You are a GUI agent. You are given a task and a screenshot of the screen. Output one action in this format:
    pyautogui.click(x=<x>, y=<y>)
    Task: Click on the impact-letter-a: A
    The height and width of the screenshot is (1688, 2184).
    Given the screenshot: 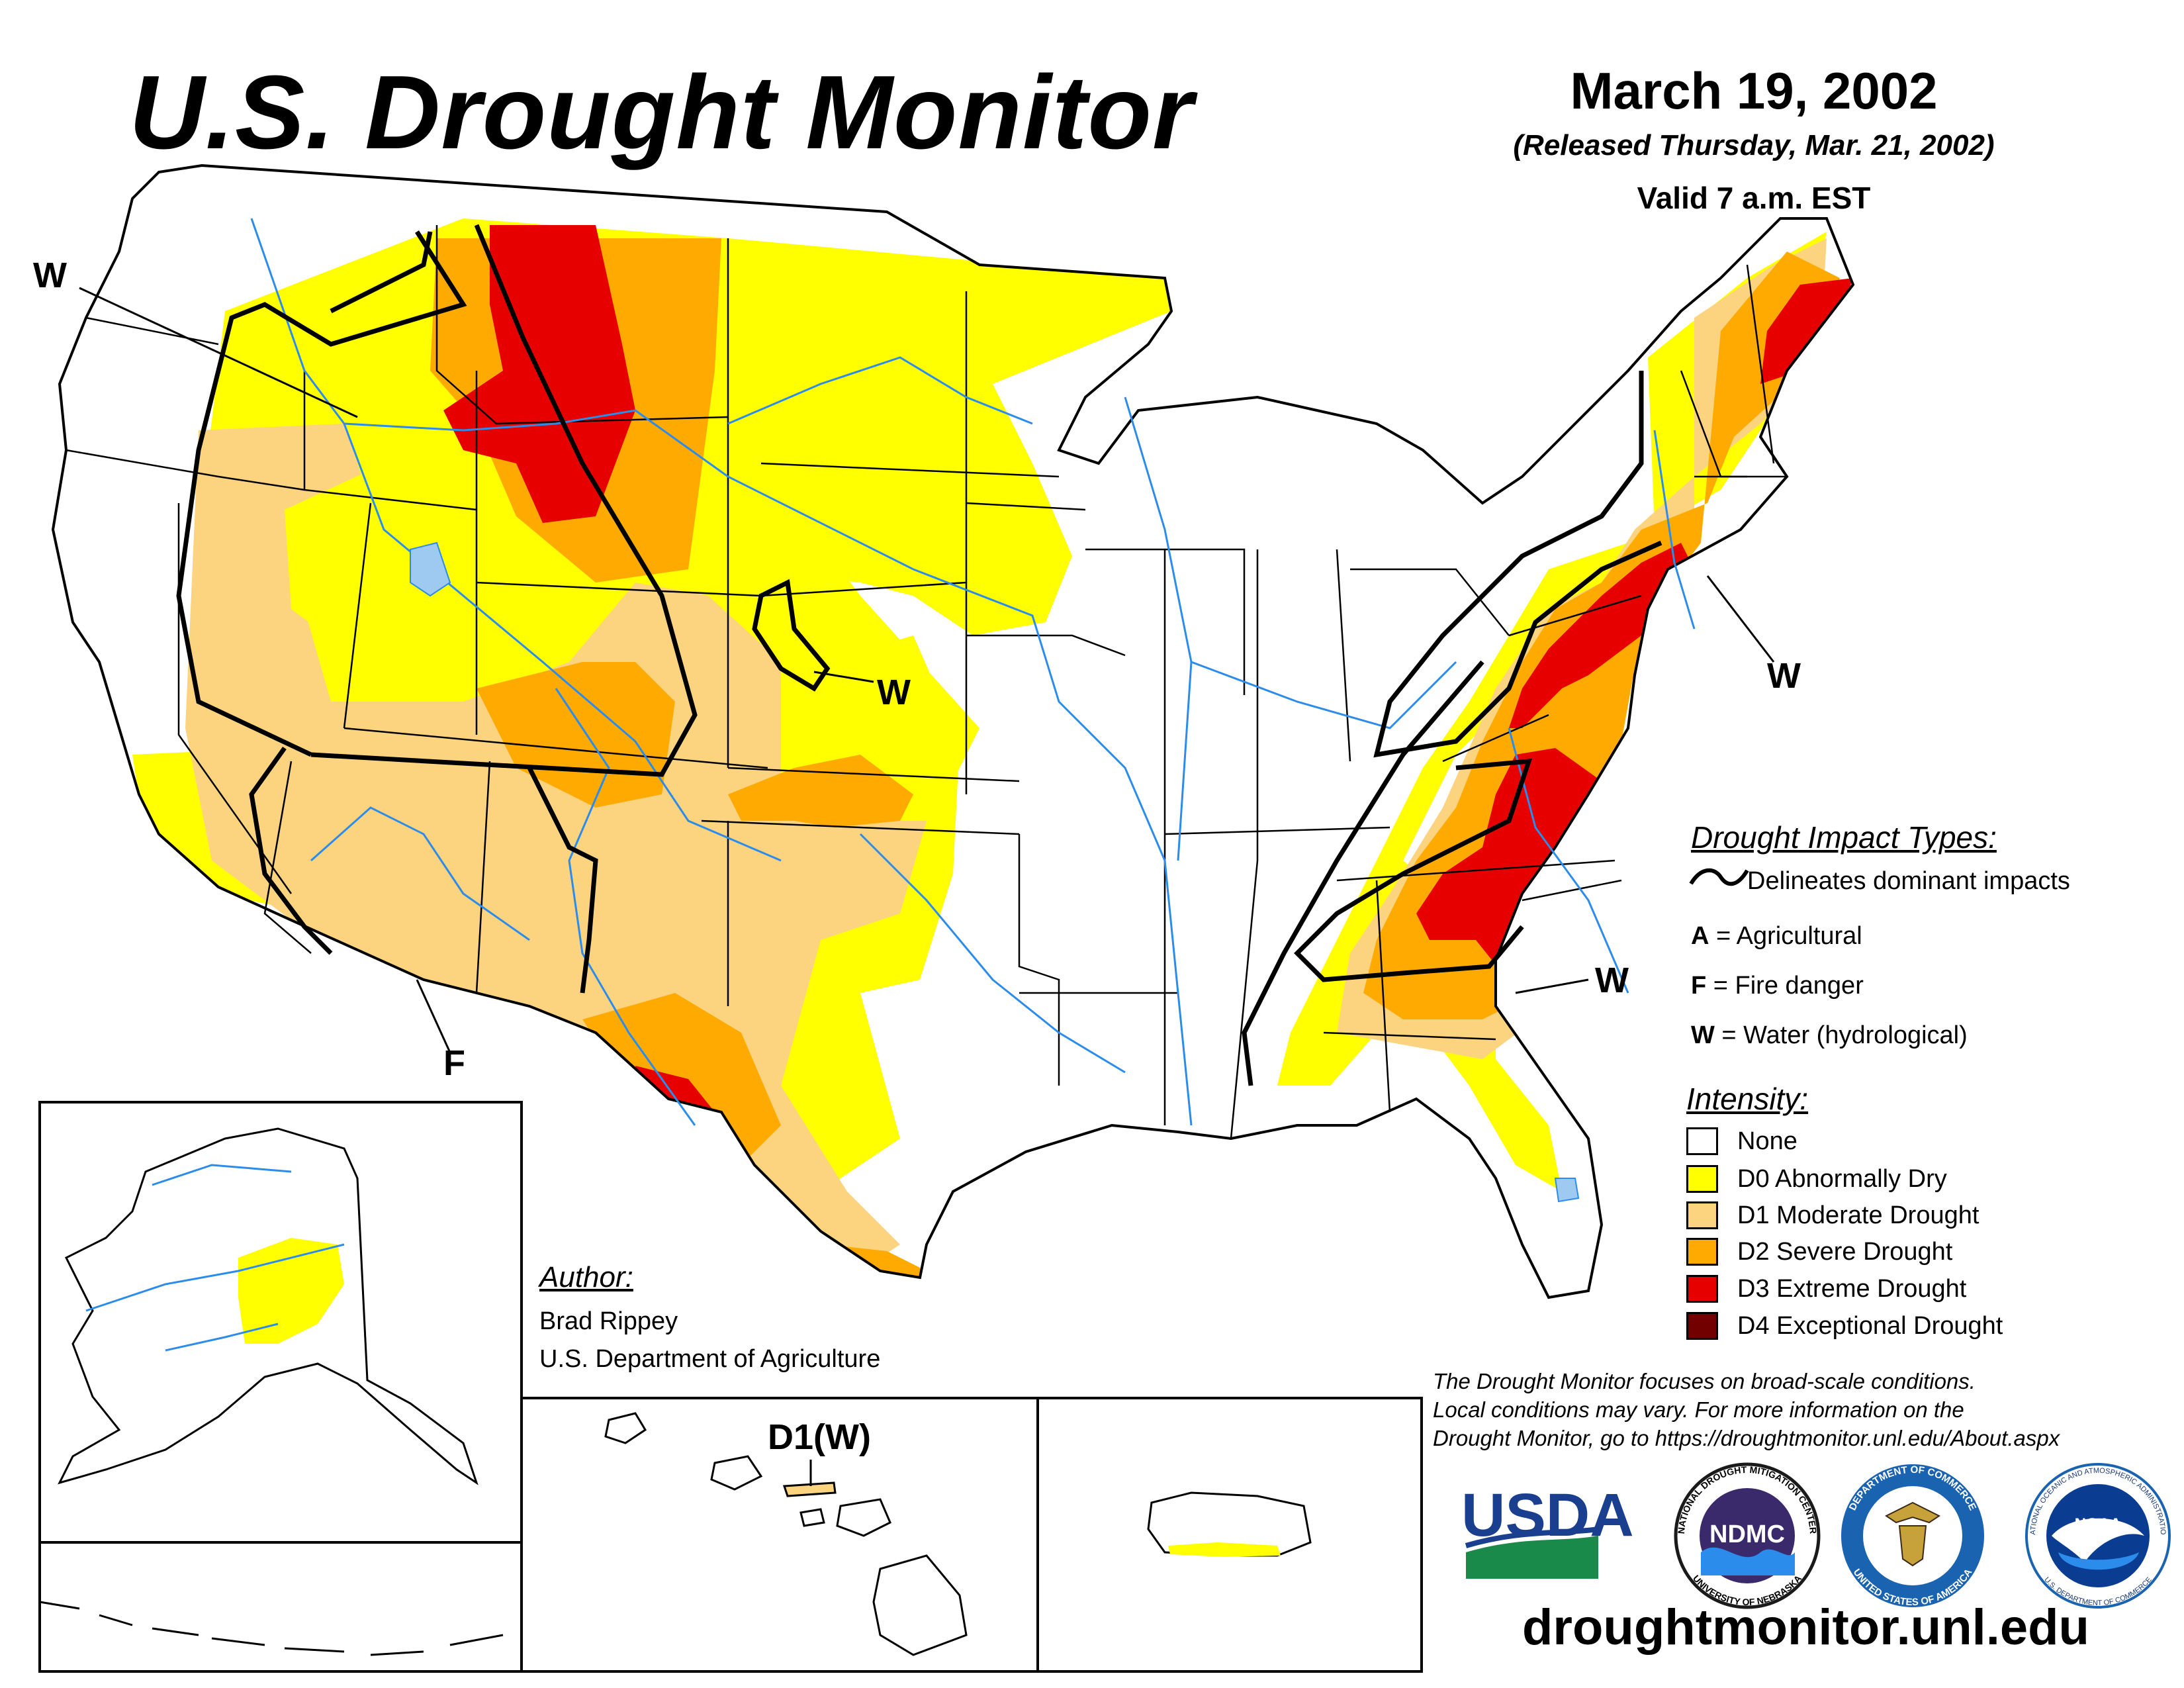 What is the action you would take?
    pyautogui.click(x=1700, y=936)
    